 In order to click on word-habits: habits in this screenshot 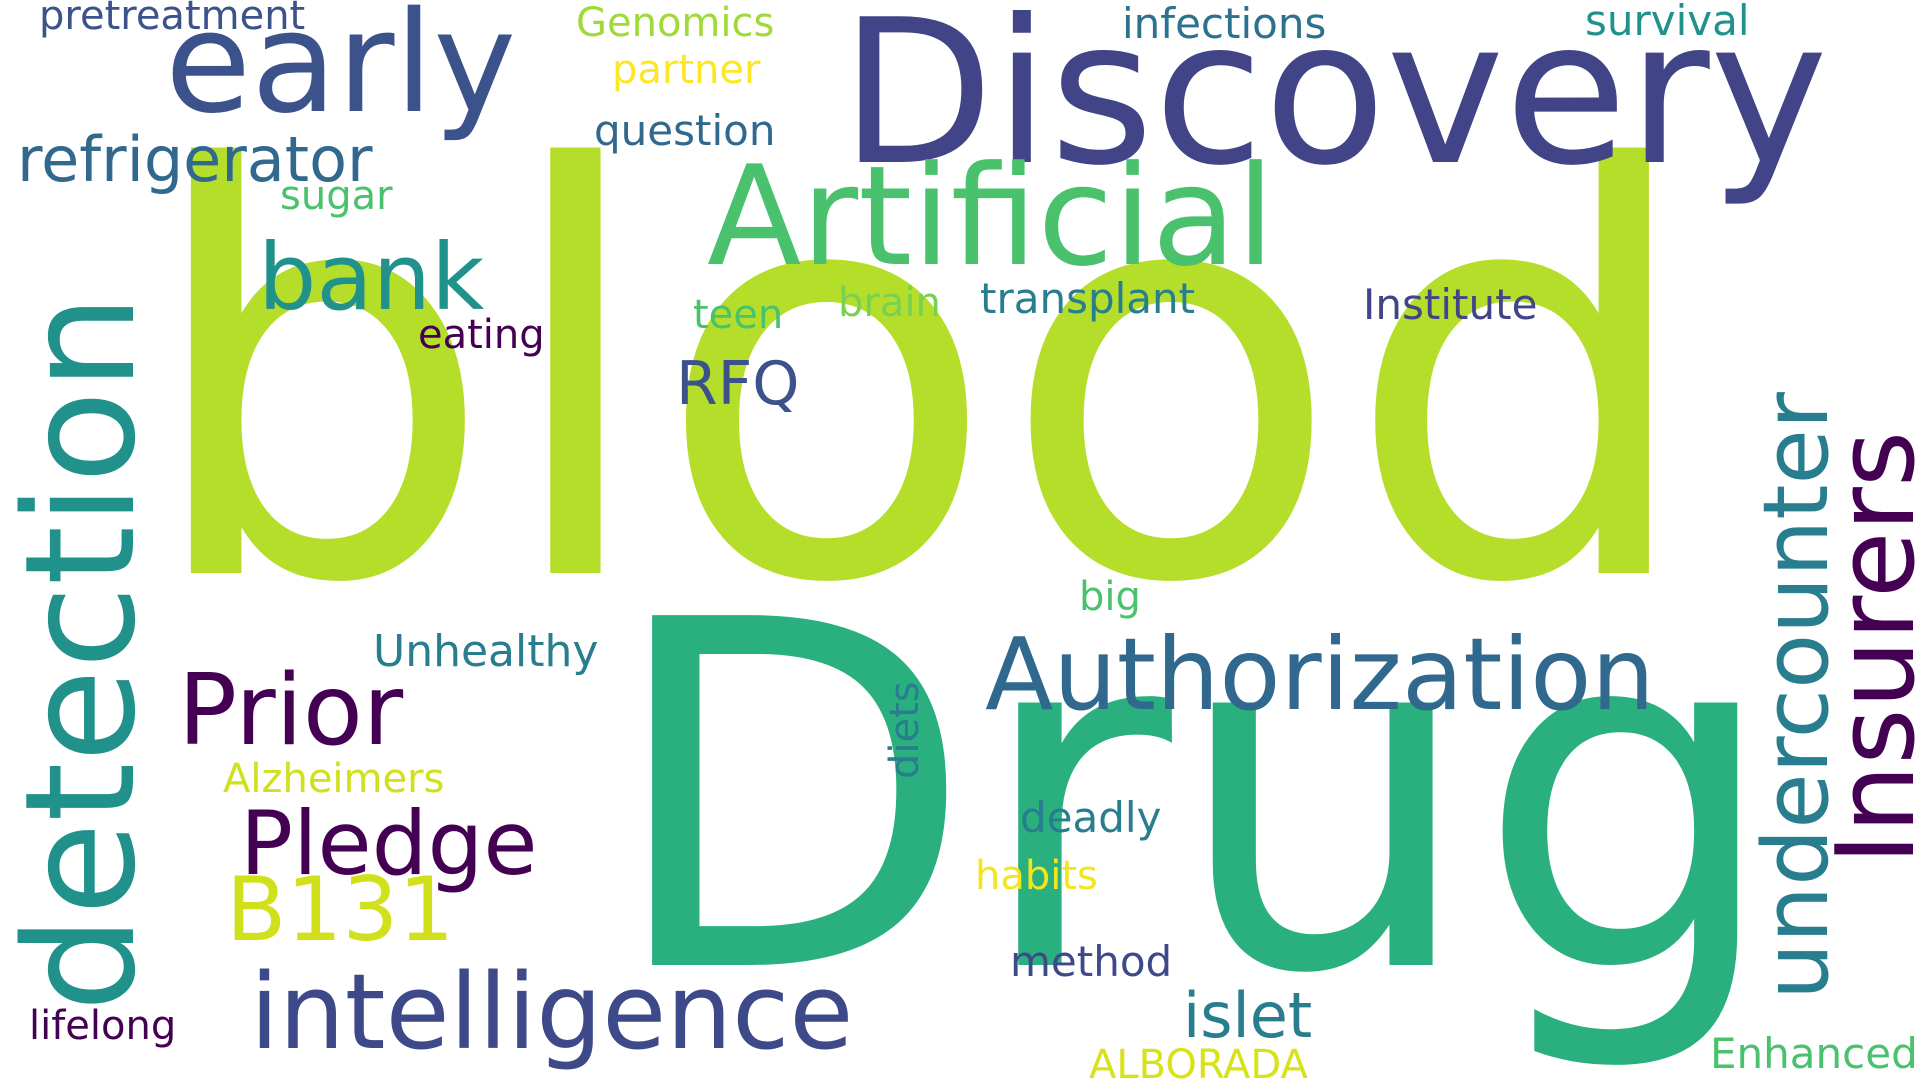, I will do `click(1036, 876)`.